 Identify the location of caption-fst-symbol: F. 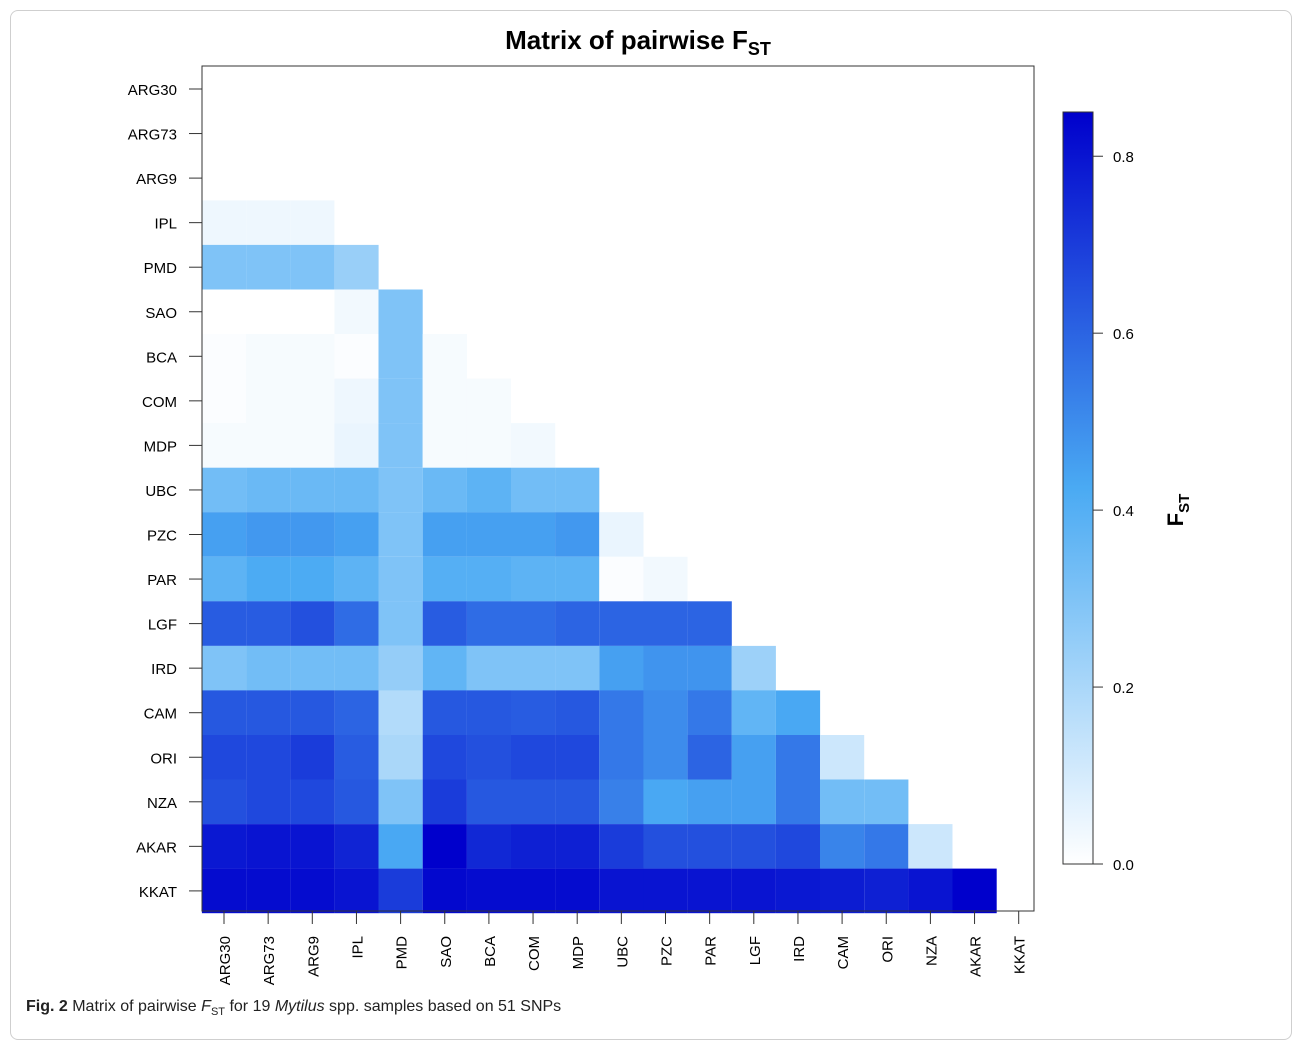
(206, 1006).